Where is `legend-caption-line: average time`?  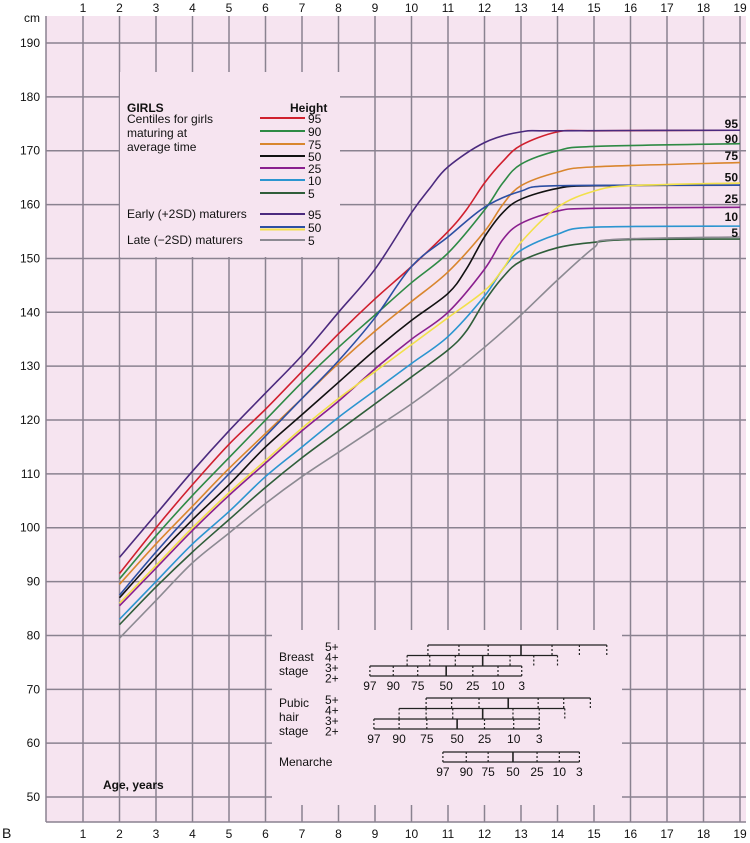
legend-caption-line: average time is located at coordinates (162, 147).